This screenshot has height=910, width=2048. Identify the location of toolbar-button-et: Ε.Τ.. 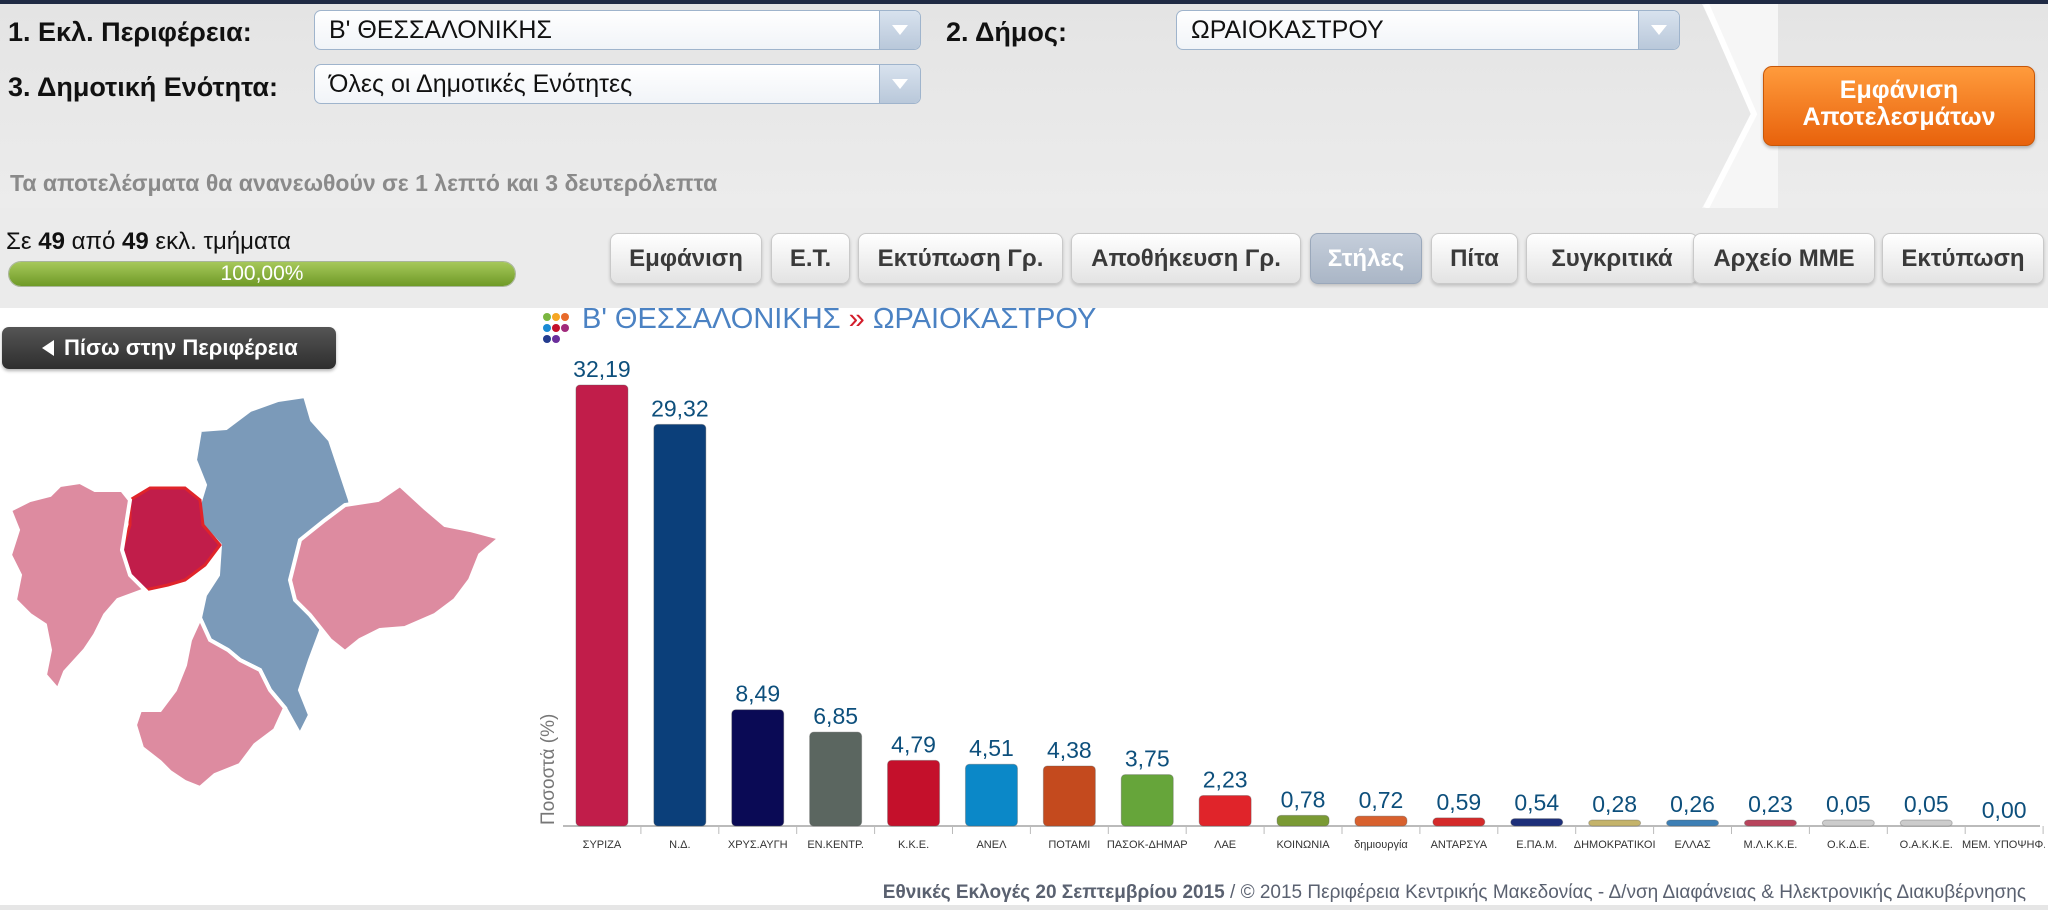
(810, 258).